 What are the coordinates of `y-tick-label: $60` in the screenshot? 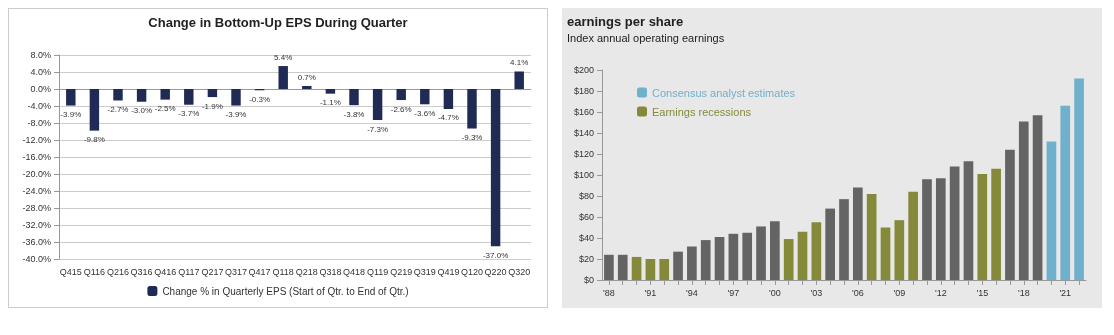 It's located at (586, 217).